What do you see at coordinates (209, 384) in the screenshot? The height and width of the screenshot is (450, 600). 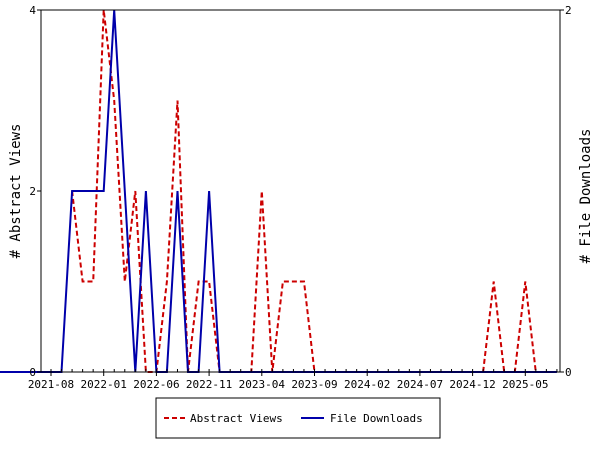 I see `x-tick-label: 2022-11` at bounding box center [209, 384].